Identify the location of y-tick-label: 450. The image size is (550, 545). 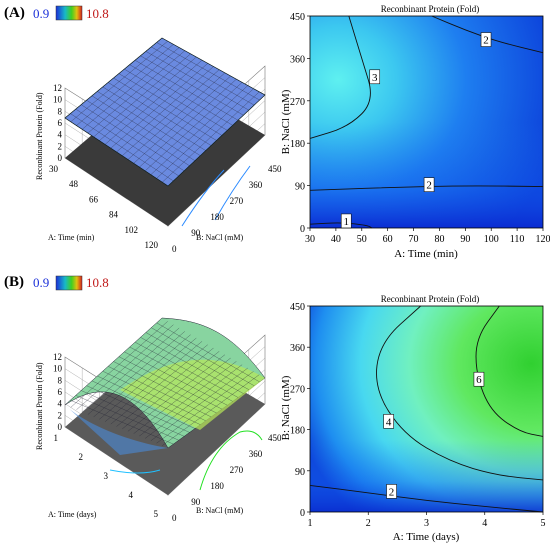
(275, 438).